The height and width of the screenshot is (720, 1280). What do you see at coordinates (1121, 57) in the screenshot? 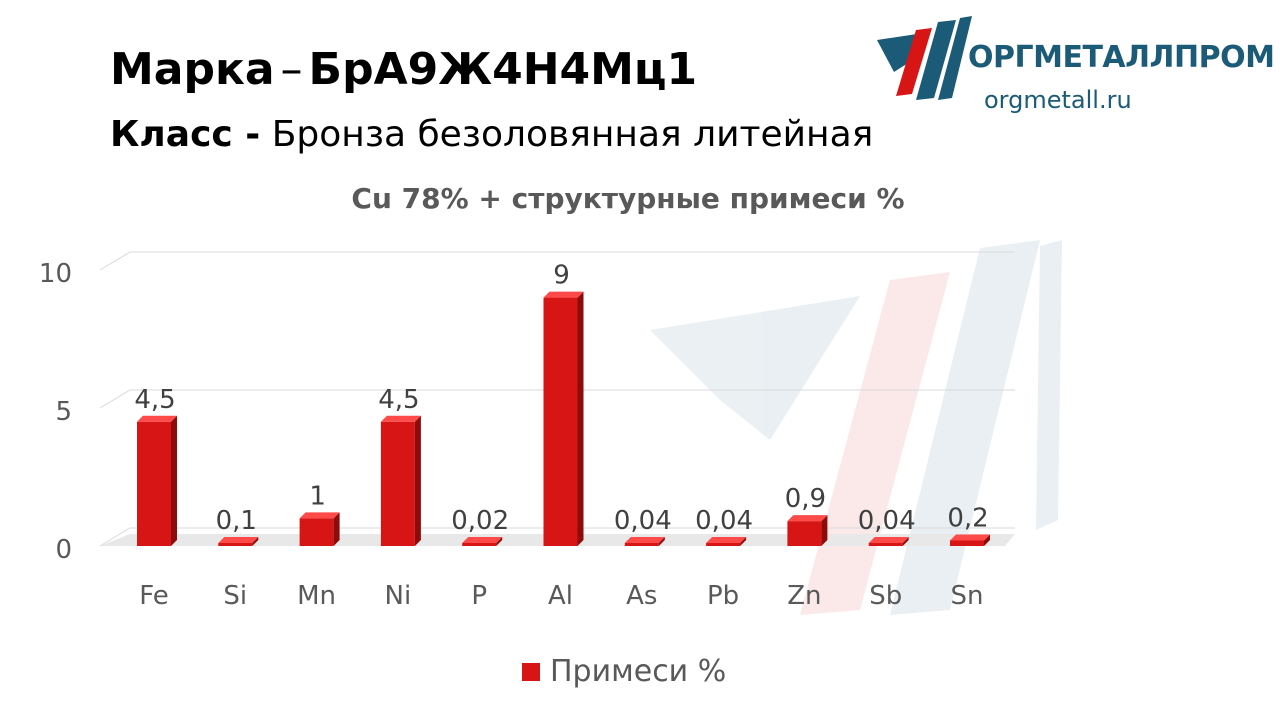
I see `logo-name: ОРГМЕТАЛЛПРОМ` at bounding box center [1121, 57].